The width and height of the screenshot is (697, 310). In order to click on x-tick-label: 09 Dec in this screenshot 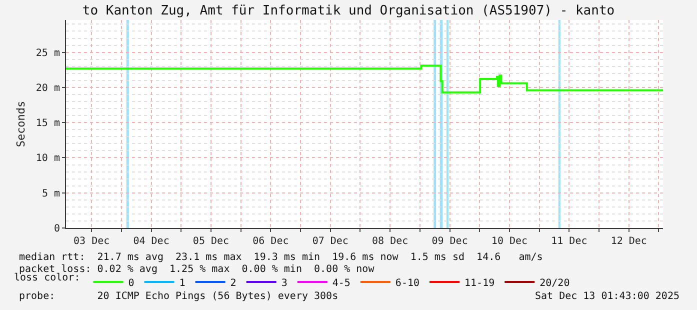, I will do `click(450, 241)`.